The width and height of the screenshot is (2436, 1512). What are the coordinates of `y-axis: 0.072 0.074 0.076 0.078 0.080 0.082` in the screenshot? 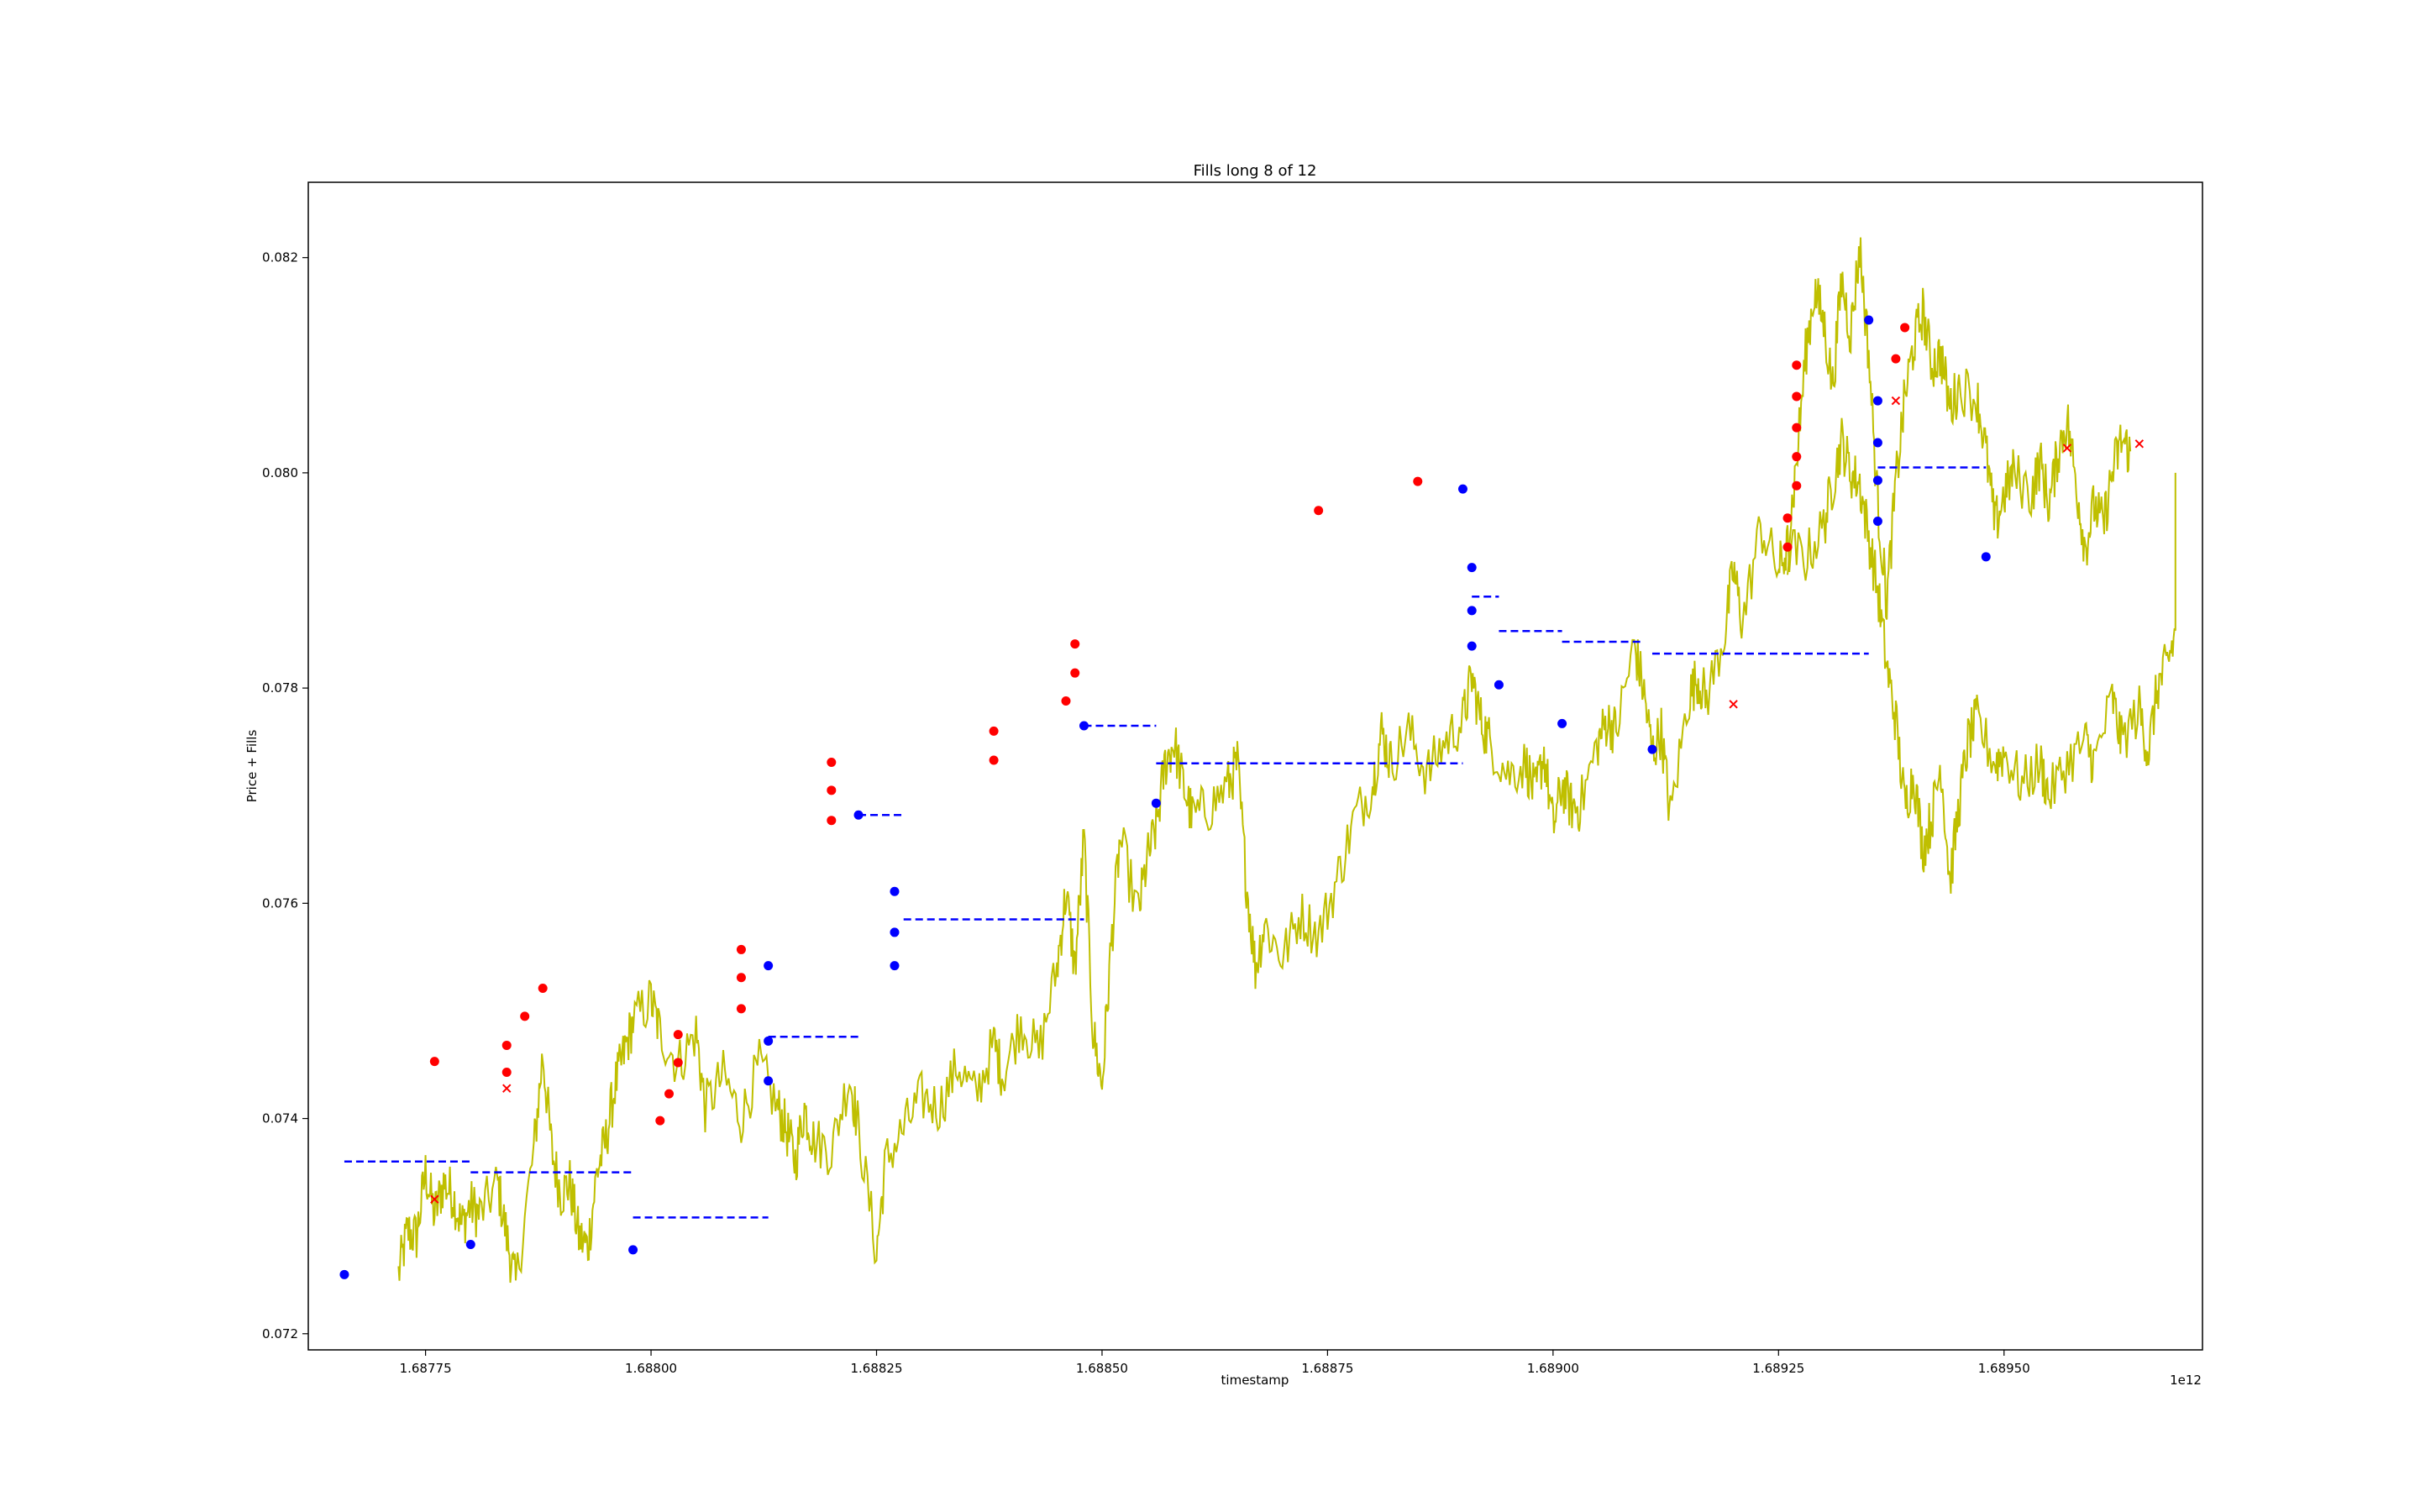 It's located at (285, 795).